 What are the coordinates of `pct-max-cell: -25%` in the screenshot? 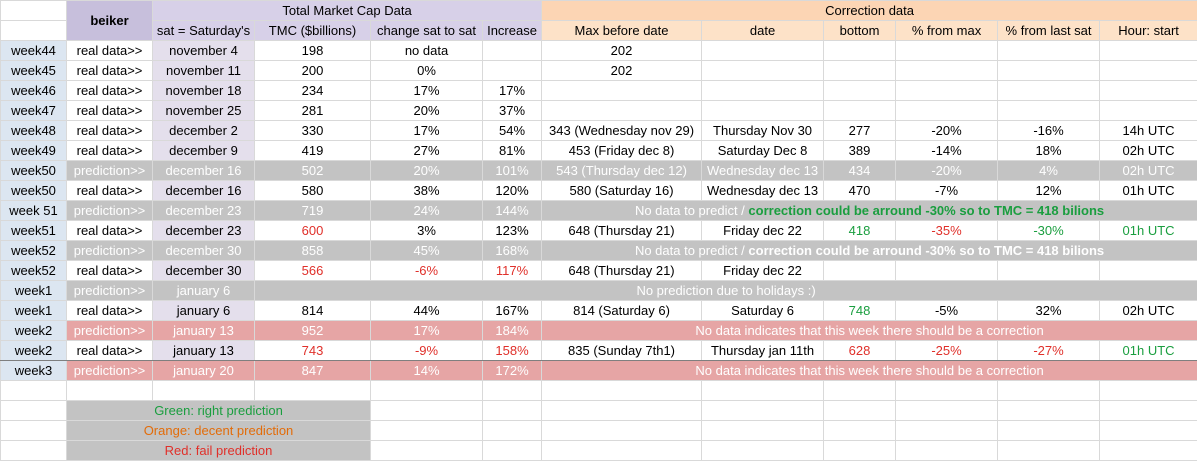 It's located at (947, 350).